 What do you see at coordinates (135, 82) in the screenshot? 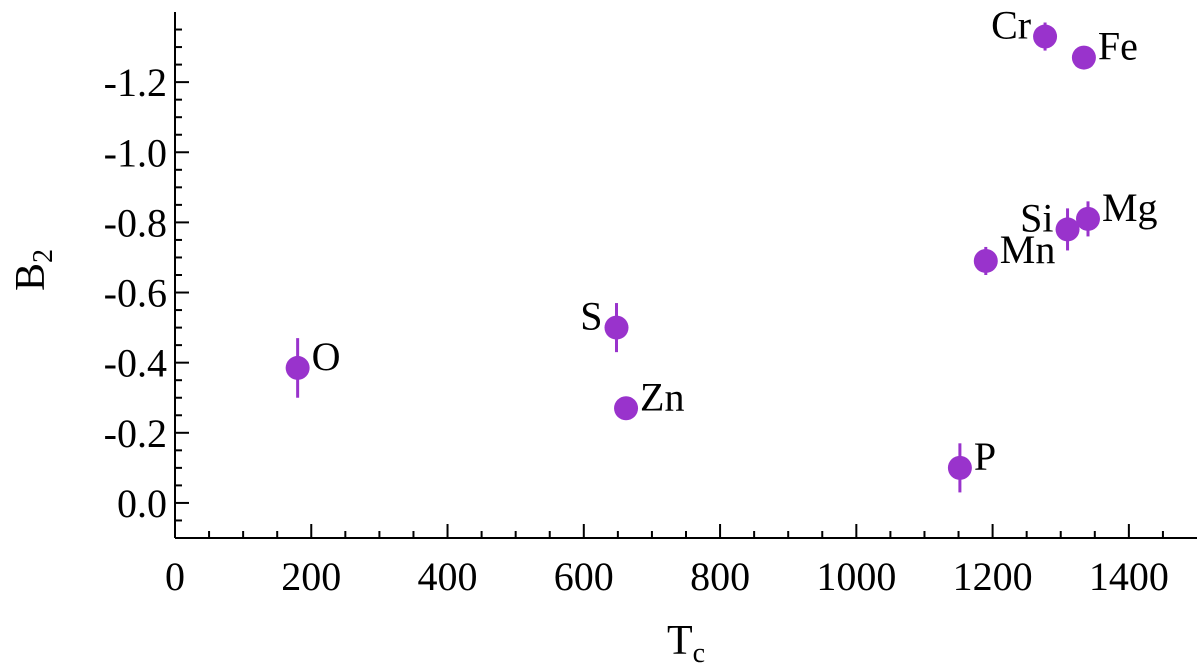
I see `y-tick-label: -1.2` at bounding box center [135, 82].